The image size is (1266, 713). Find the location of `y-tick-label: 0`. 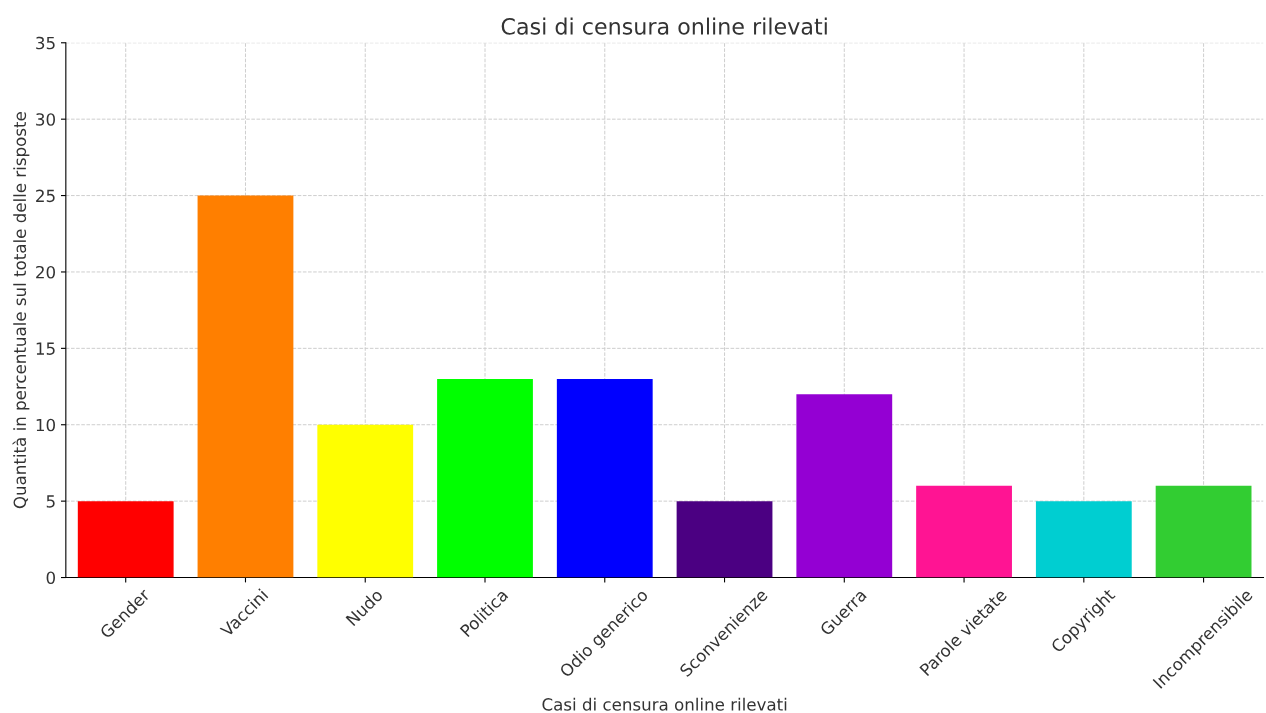

y-tick-label: 0 is located at coordinates (50, 578).